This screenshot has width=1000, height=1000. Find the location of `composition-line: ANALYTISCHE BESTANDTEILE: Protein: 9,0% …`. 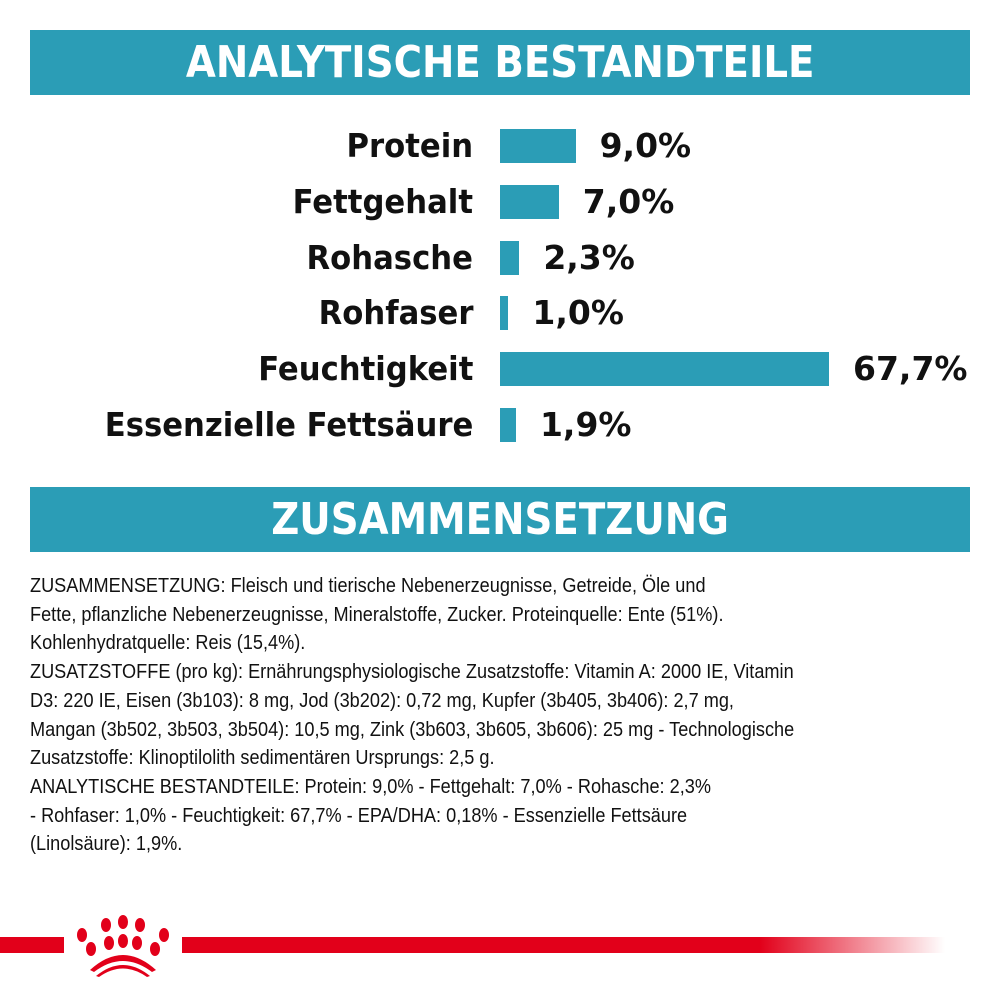

composition-line: ANALYTISCHE BESTANDTEILE: Protein: 9,0% … is located at coordinates (370, 786).